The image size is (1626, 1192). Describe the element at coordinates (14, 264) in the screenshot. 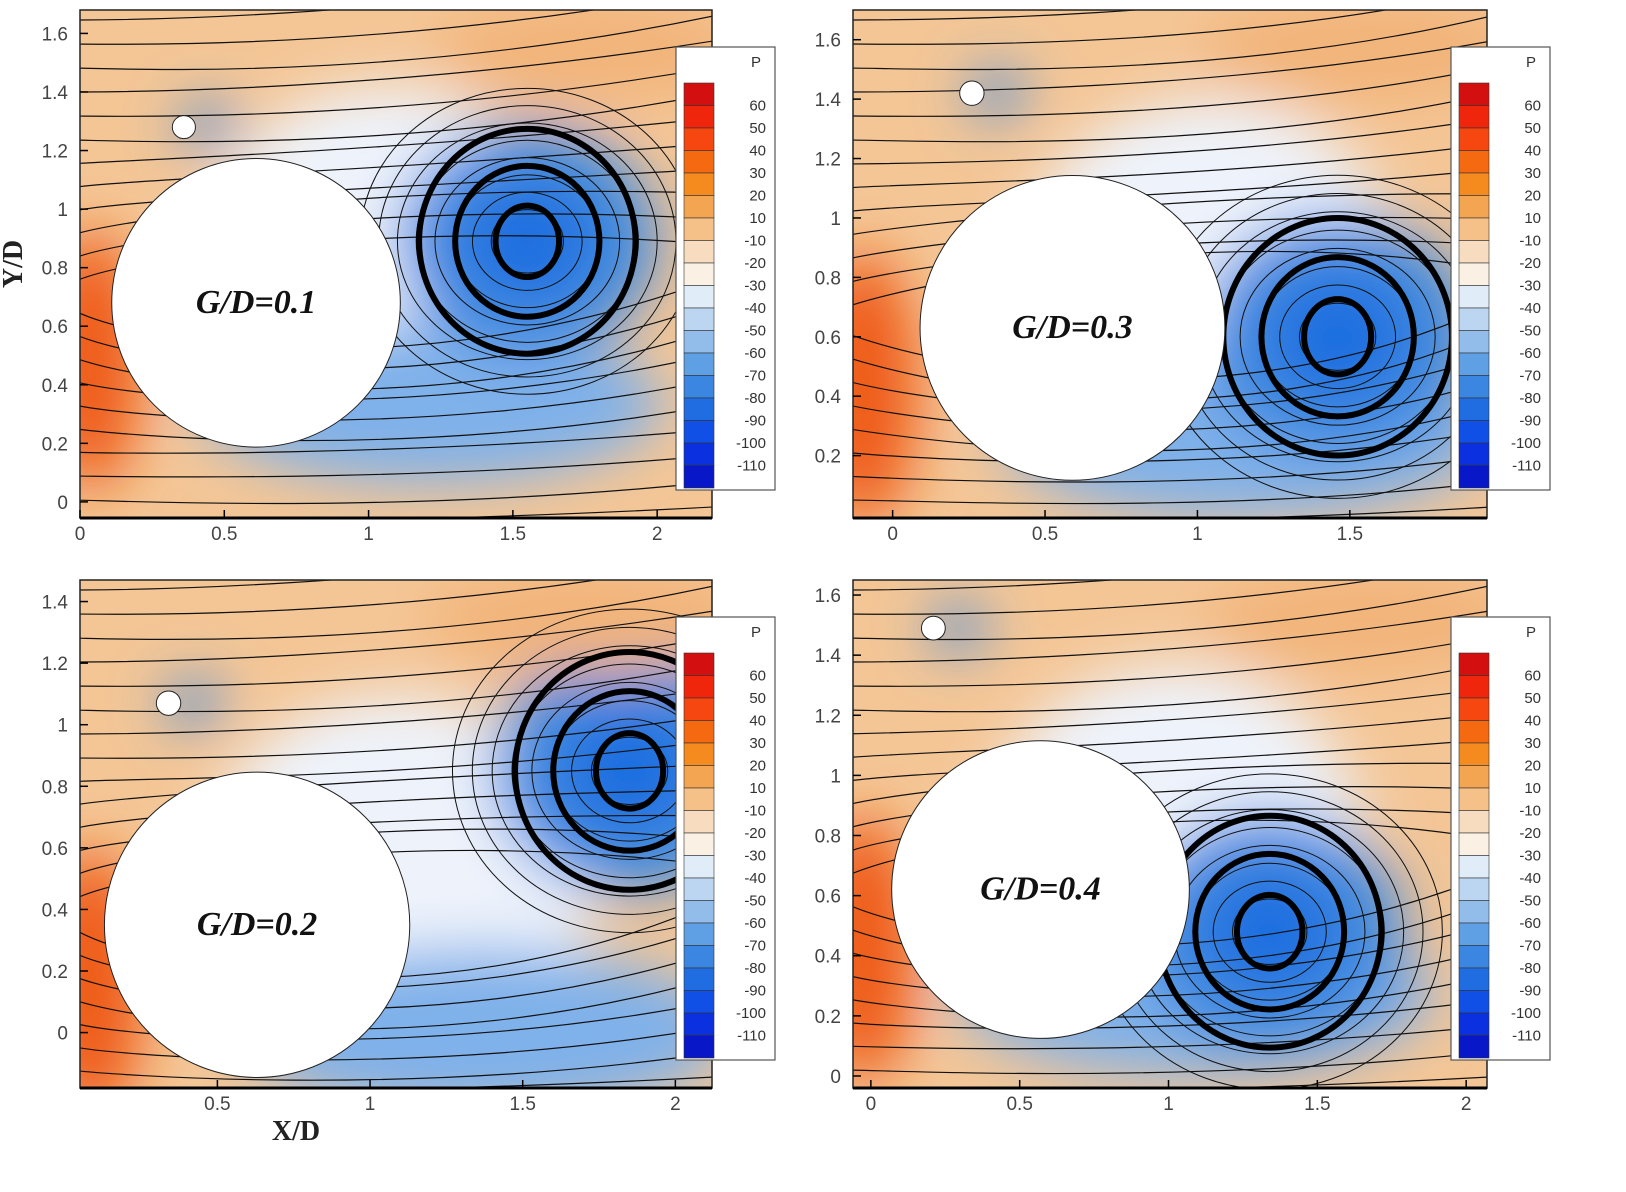

I see `y-axis-label: Y/D` at that location.